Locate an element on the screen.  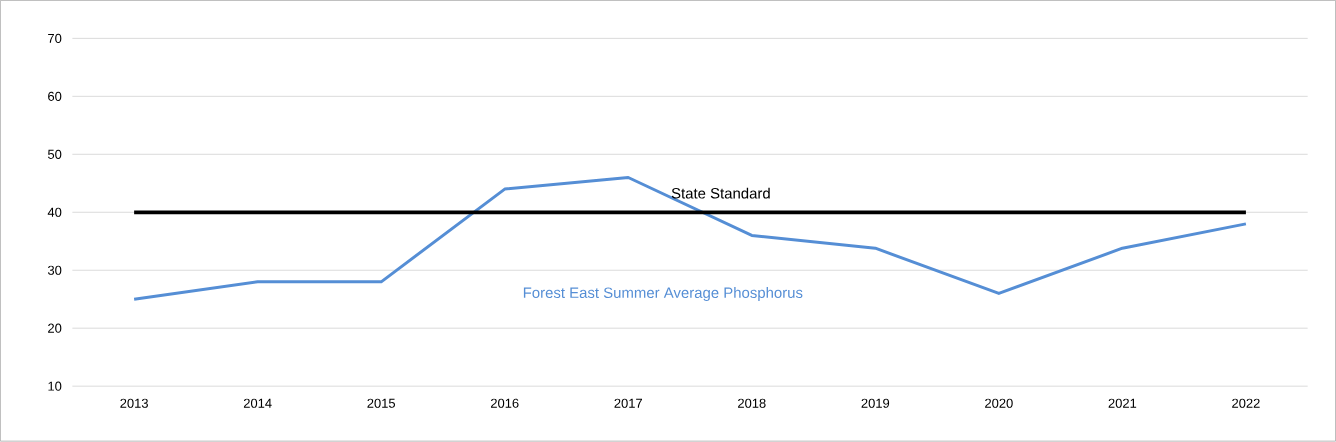
x-tick-label: 2015 is located at coordinates (381, 403).